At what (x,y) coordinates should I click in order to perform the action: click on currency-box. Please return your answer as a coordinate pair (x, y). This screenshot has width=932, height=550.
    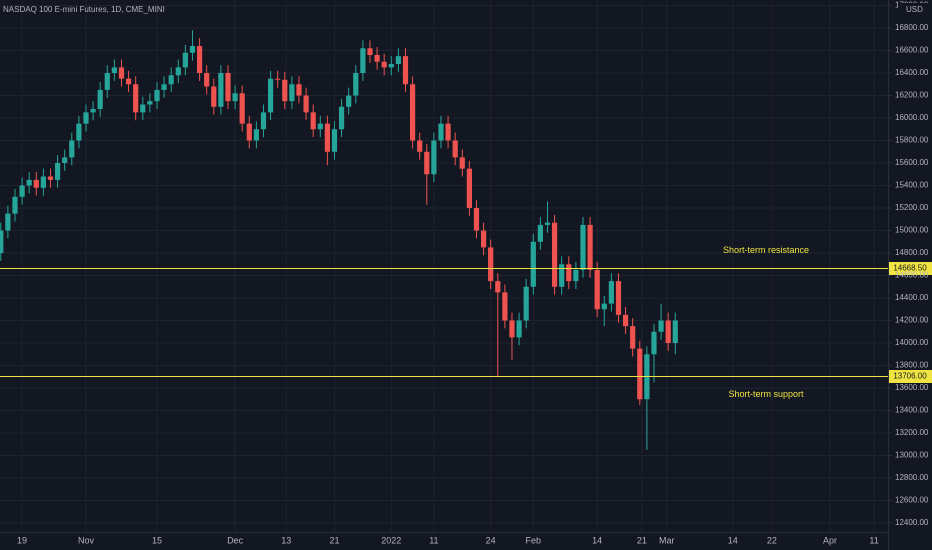
    Looking at the image, I should click on (913, 9).